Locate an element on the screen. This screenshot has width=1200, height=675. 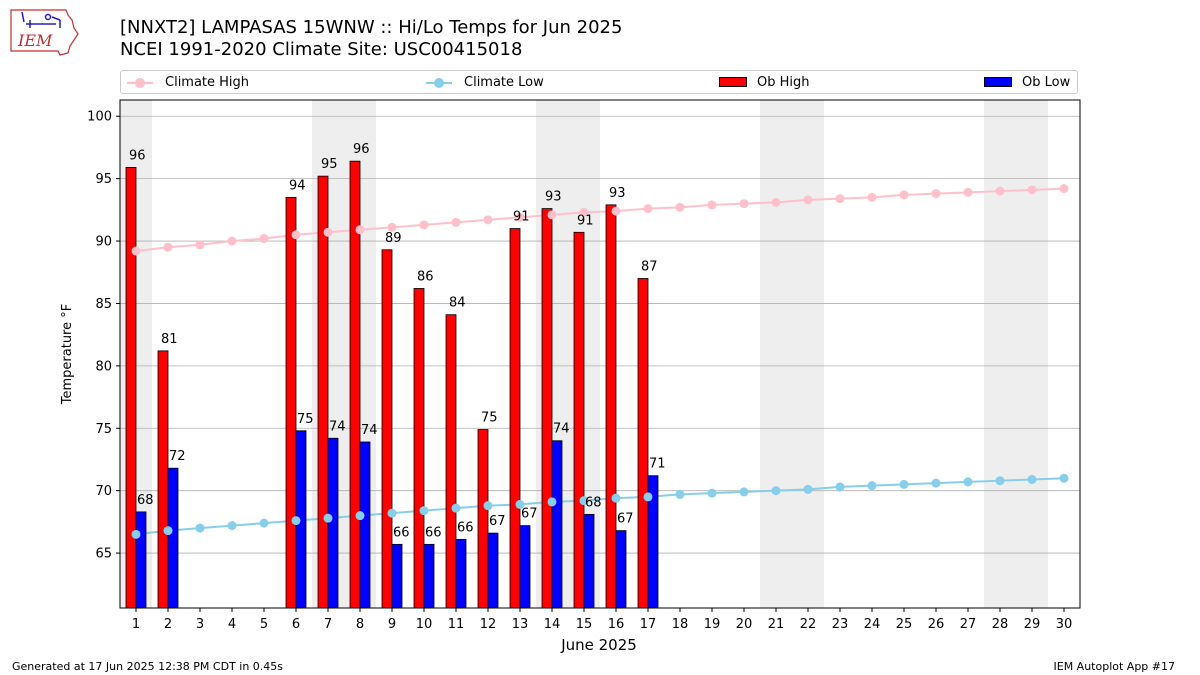
x-tick-label: 27 is located at coordinates (968, 624).